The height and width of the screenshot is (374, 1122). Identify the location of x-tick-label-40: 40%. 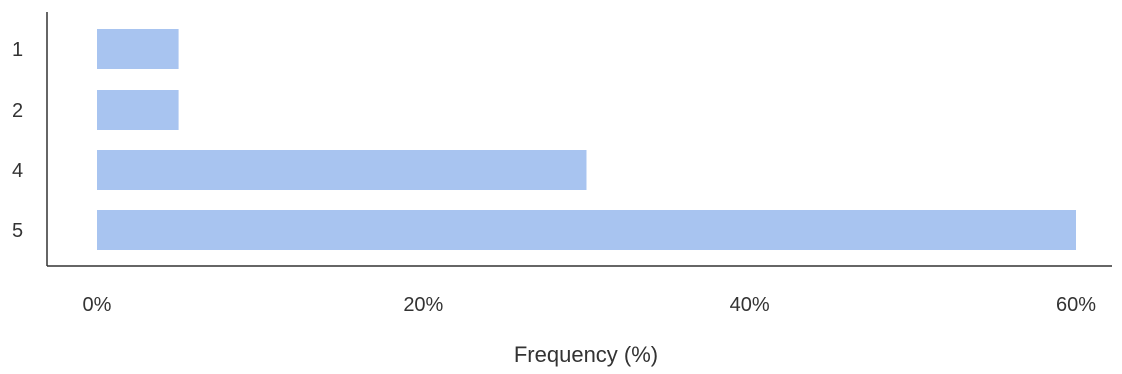
(750, 305).